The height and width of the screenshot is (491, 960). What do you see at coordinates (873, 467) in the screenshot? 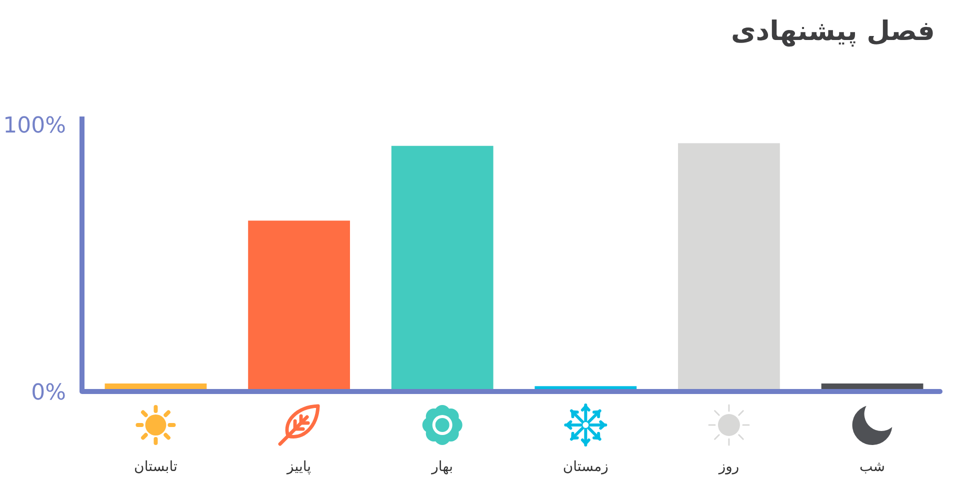
I see `x-tick-label: شب` at bounding box center [873, 467].